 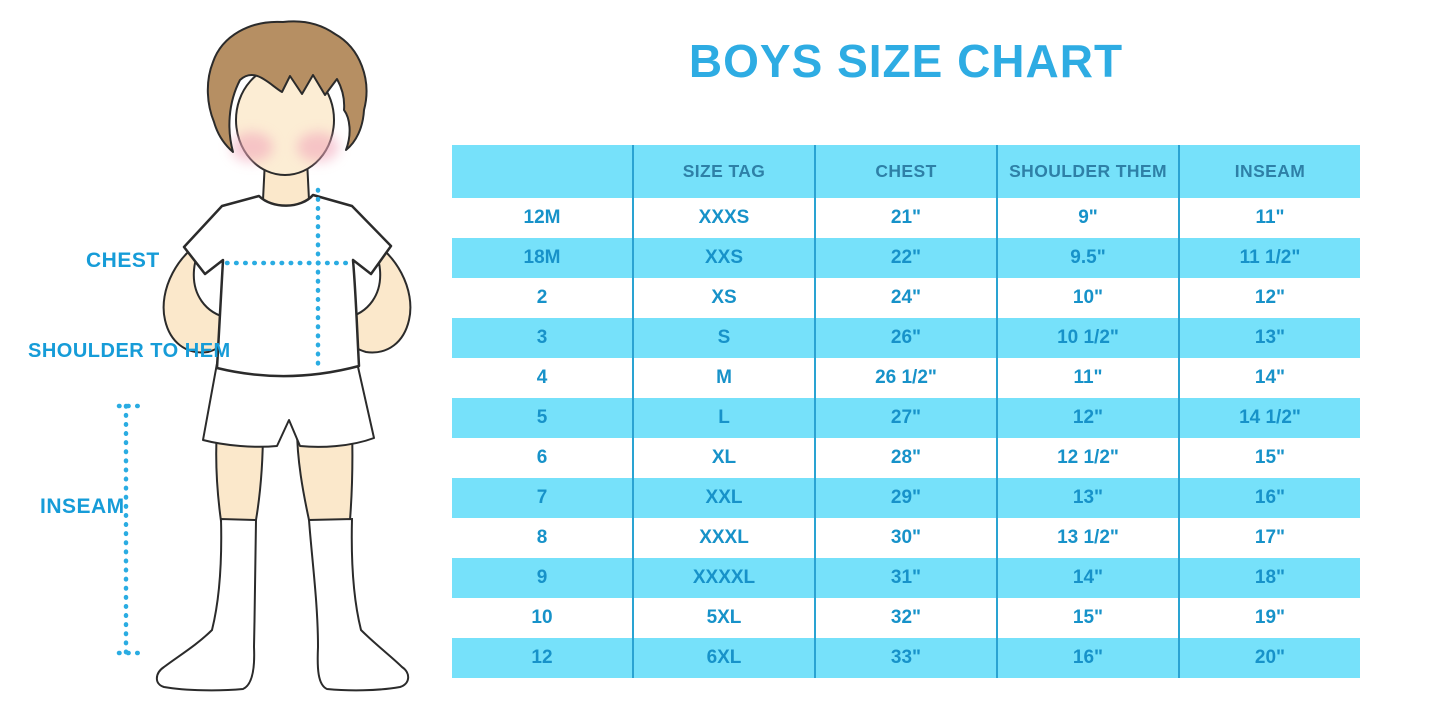 What do you see at coordinates (543, 171) in the screenshot?
I see `column-header-size` at bounding box center [543, 171].